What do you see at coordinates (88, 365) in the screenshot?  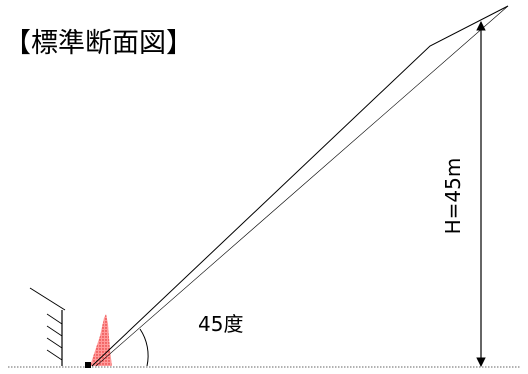 I see `toe-marker` at bounding box center [88, 365].